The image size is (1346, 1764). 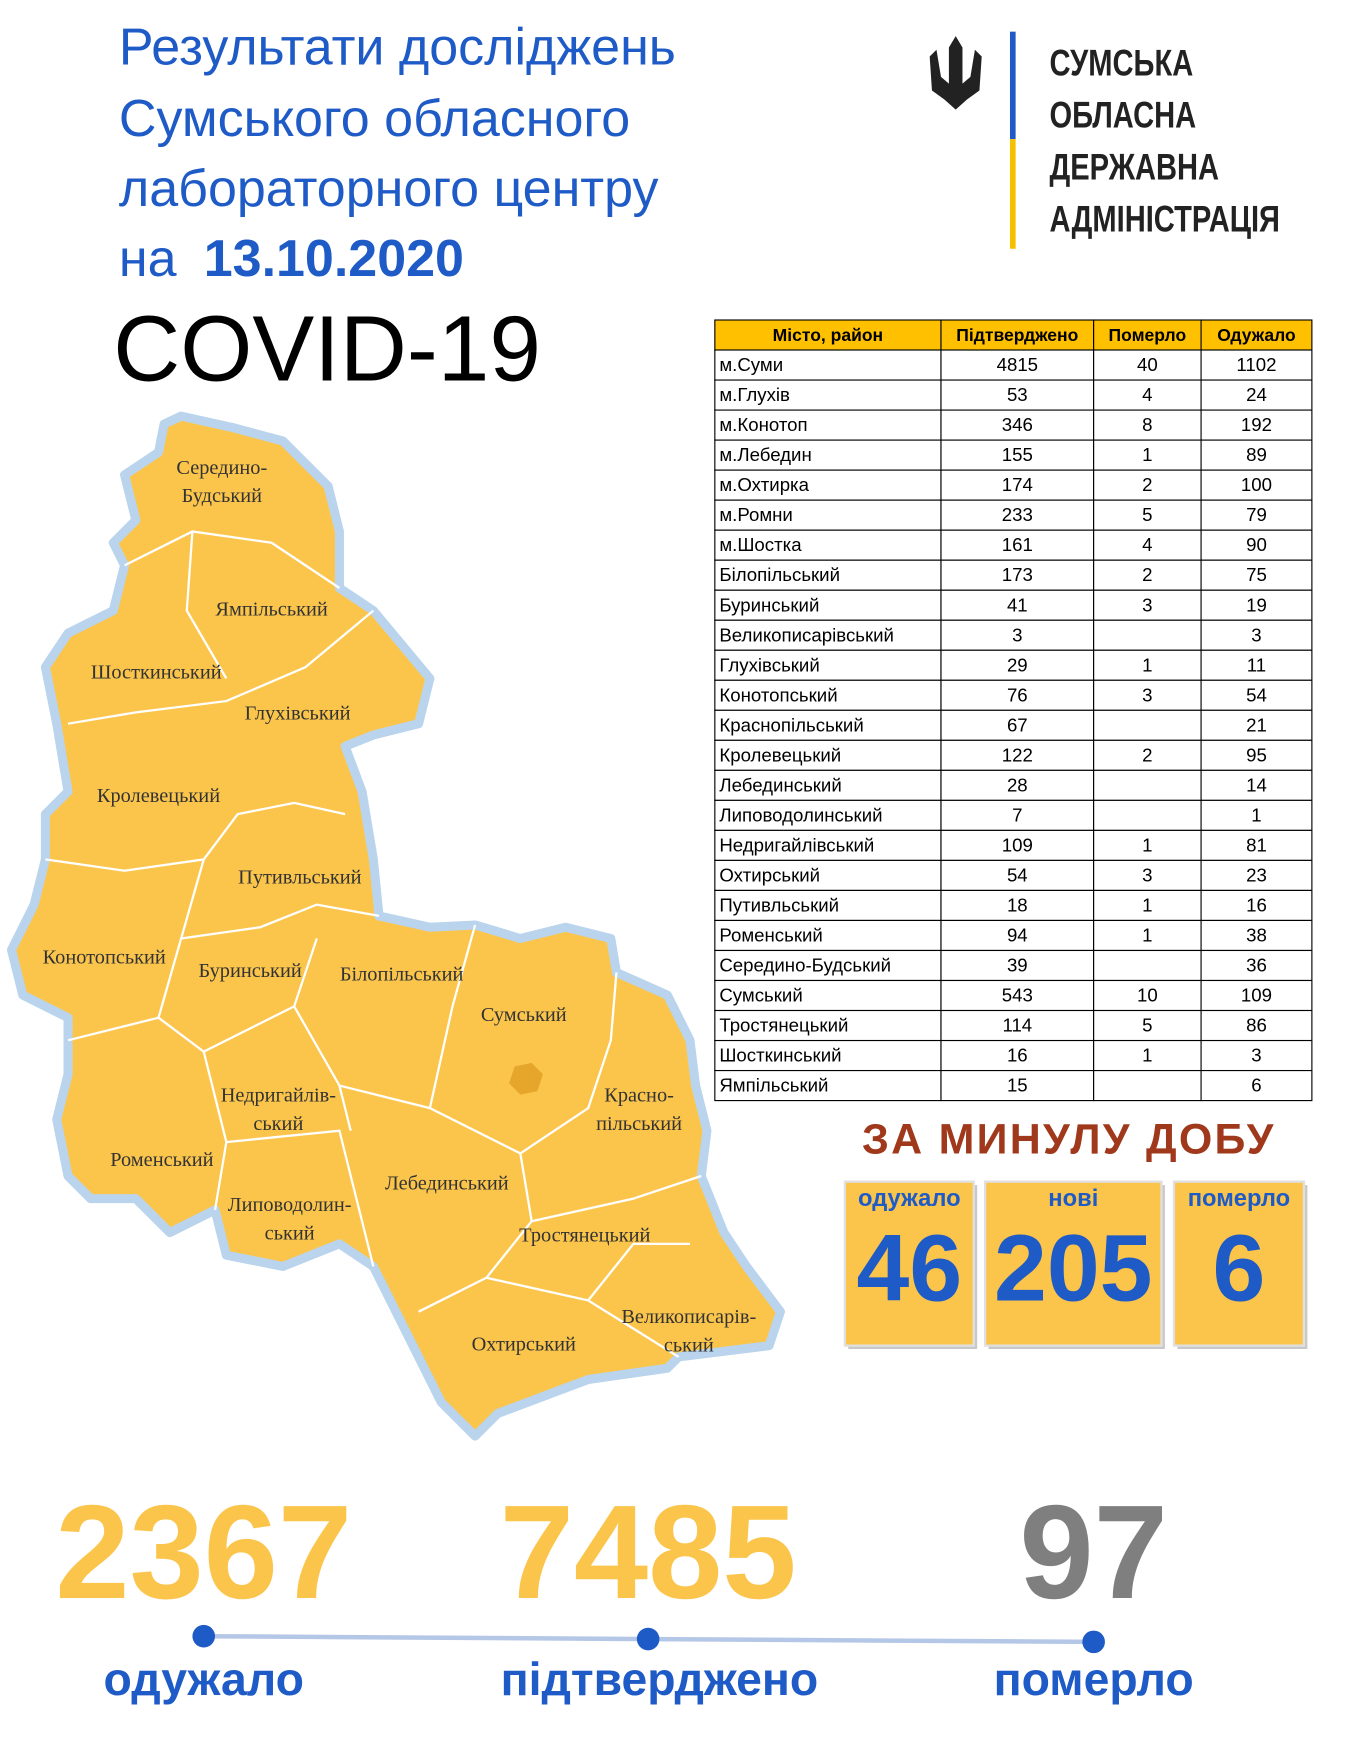 I want to click on cell-value: 100, so click(x=1256, y=484).